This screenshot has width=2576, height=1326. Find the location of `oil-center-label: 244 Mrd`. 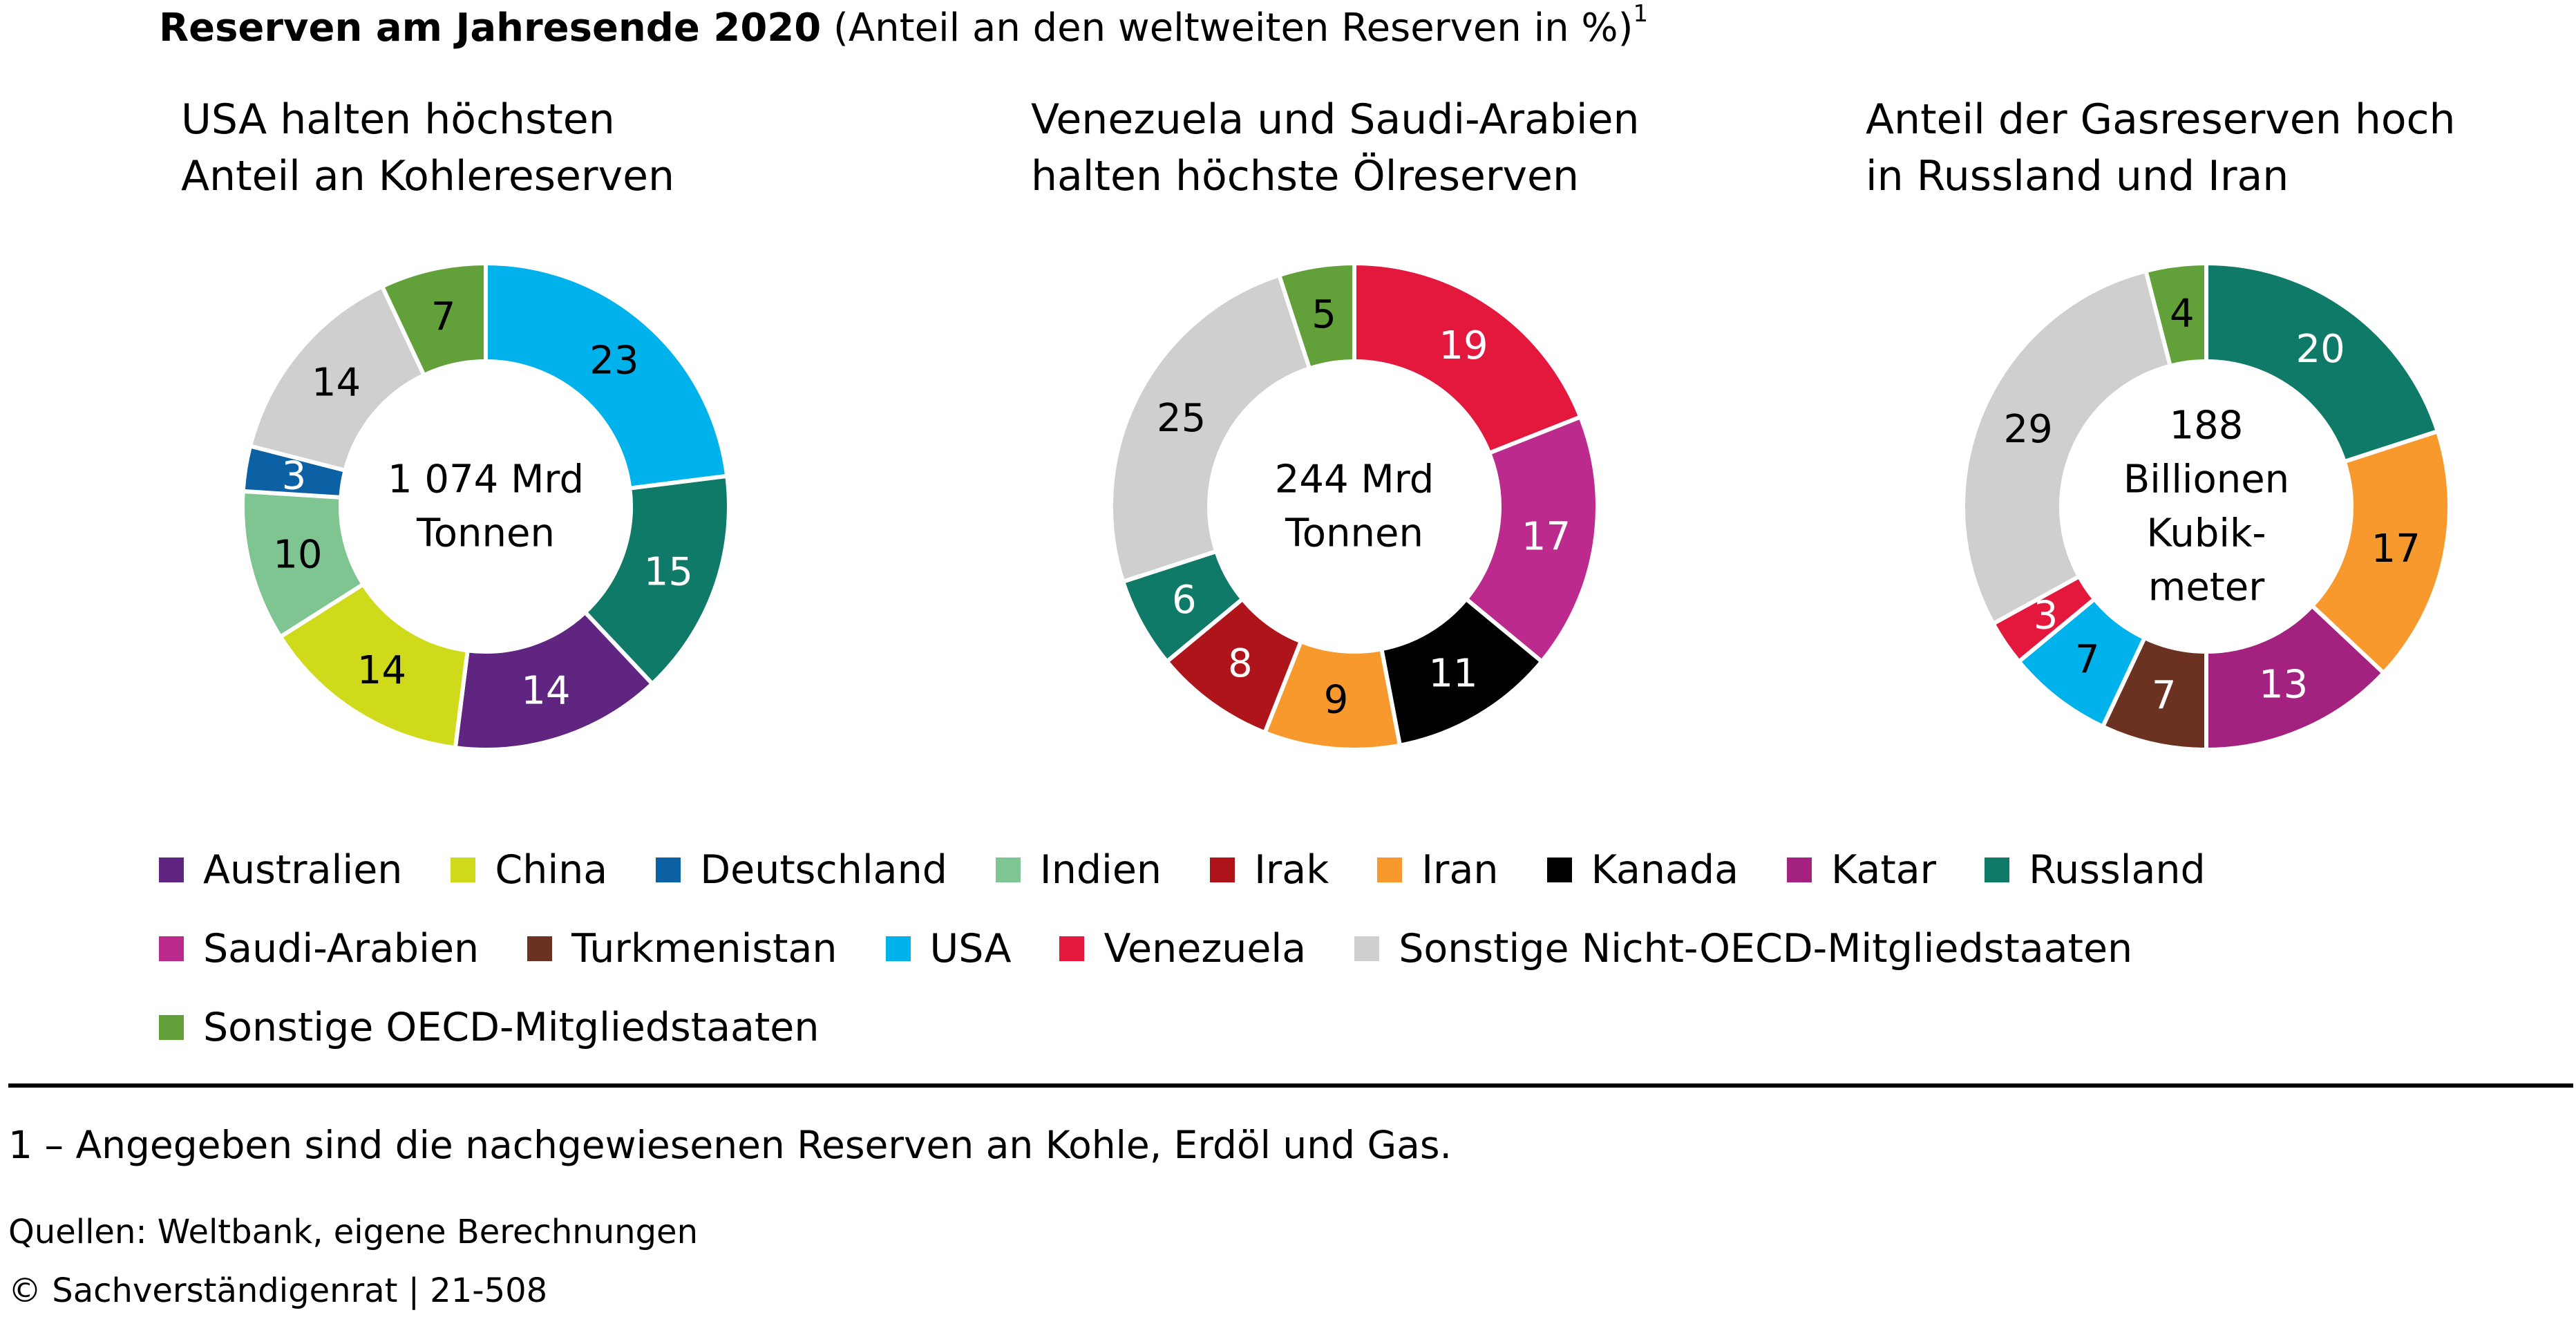

oil-center-label: 244 Mrd is located at coordinates (1354, 479).